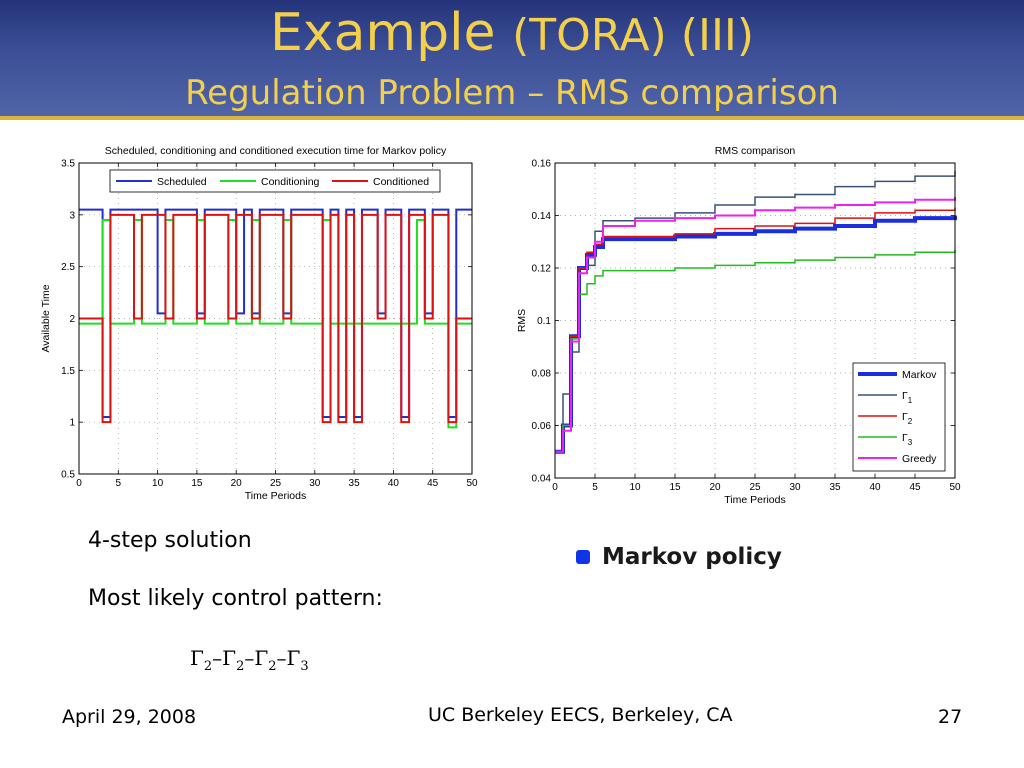 Image resolution: width=1024 pixels, height=768 pixels. I want to click on text-control-pattern: Most likely control pattern:, so click(235, 598).